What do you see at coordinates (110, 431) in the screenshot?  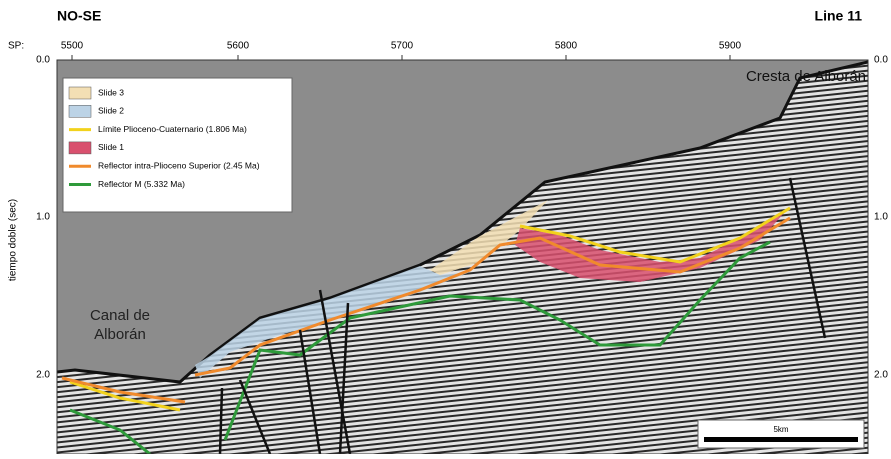 I see `reflector-m` at bounding box center [110, 431].